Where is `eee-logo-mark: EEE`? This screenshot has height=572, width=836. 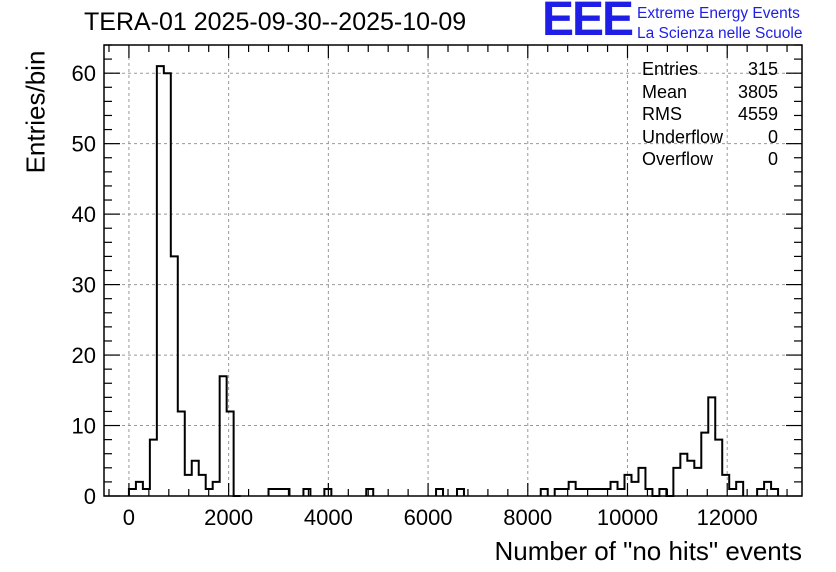
eee-logo-mark: EEE is located at coordinates (588, 23).